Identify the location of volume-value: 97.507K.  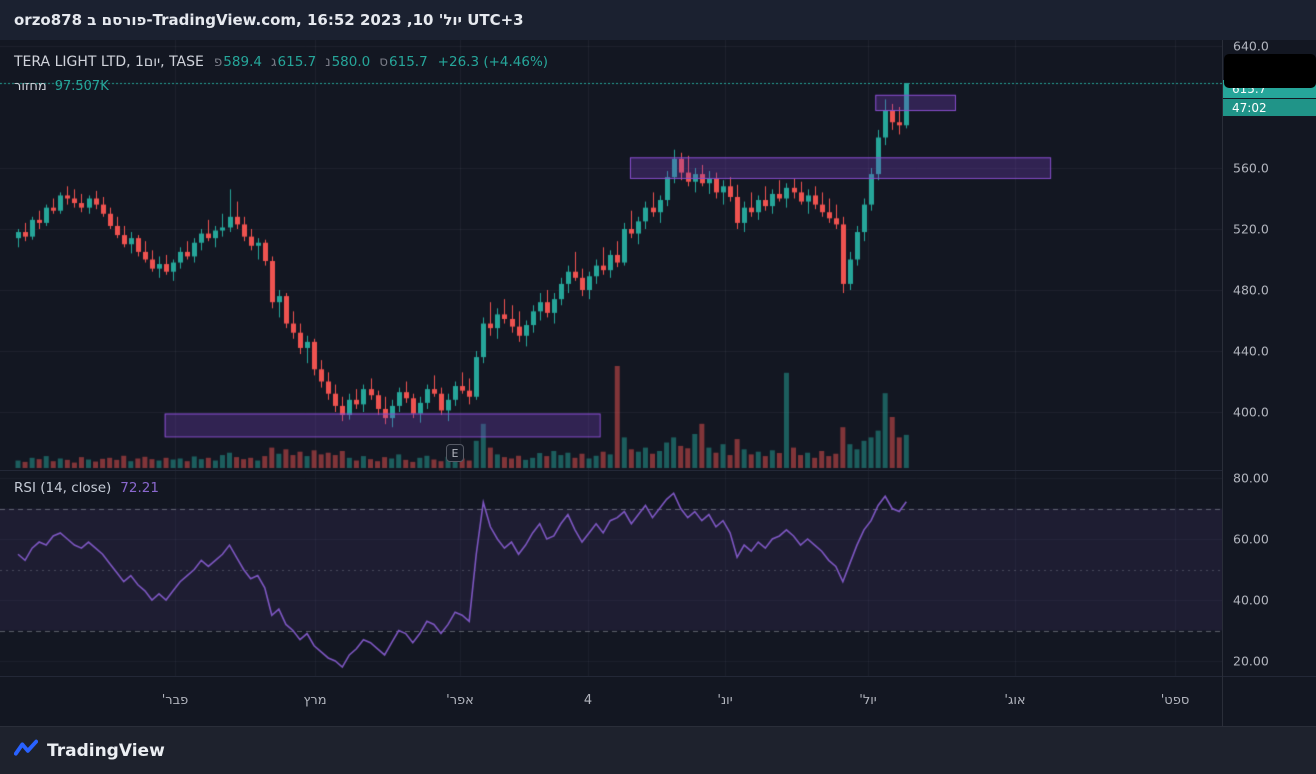
(81, 86).